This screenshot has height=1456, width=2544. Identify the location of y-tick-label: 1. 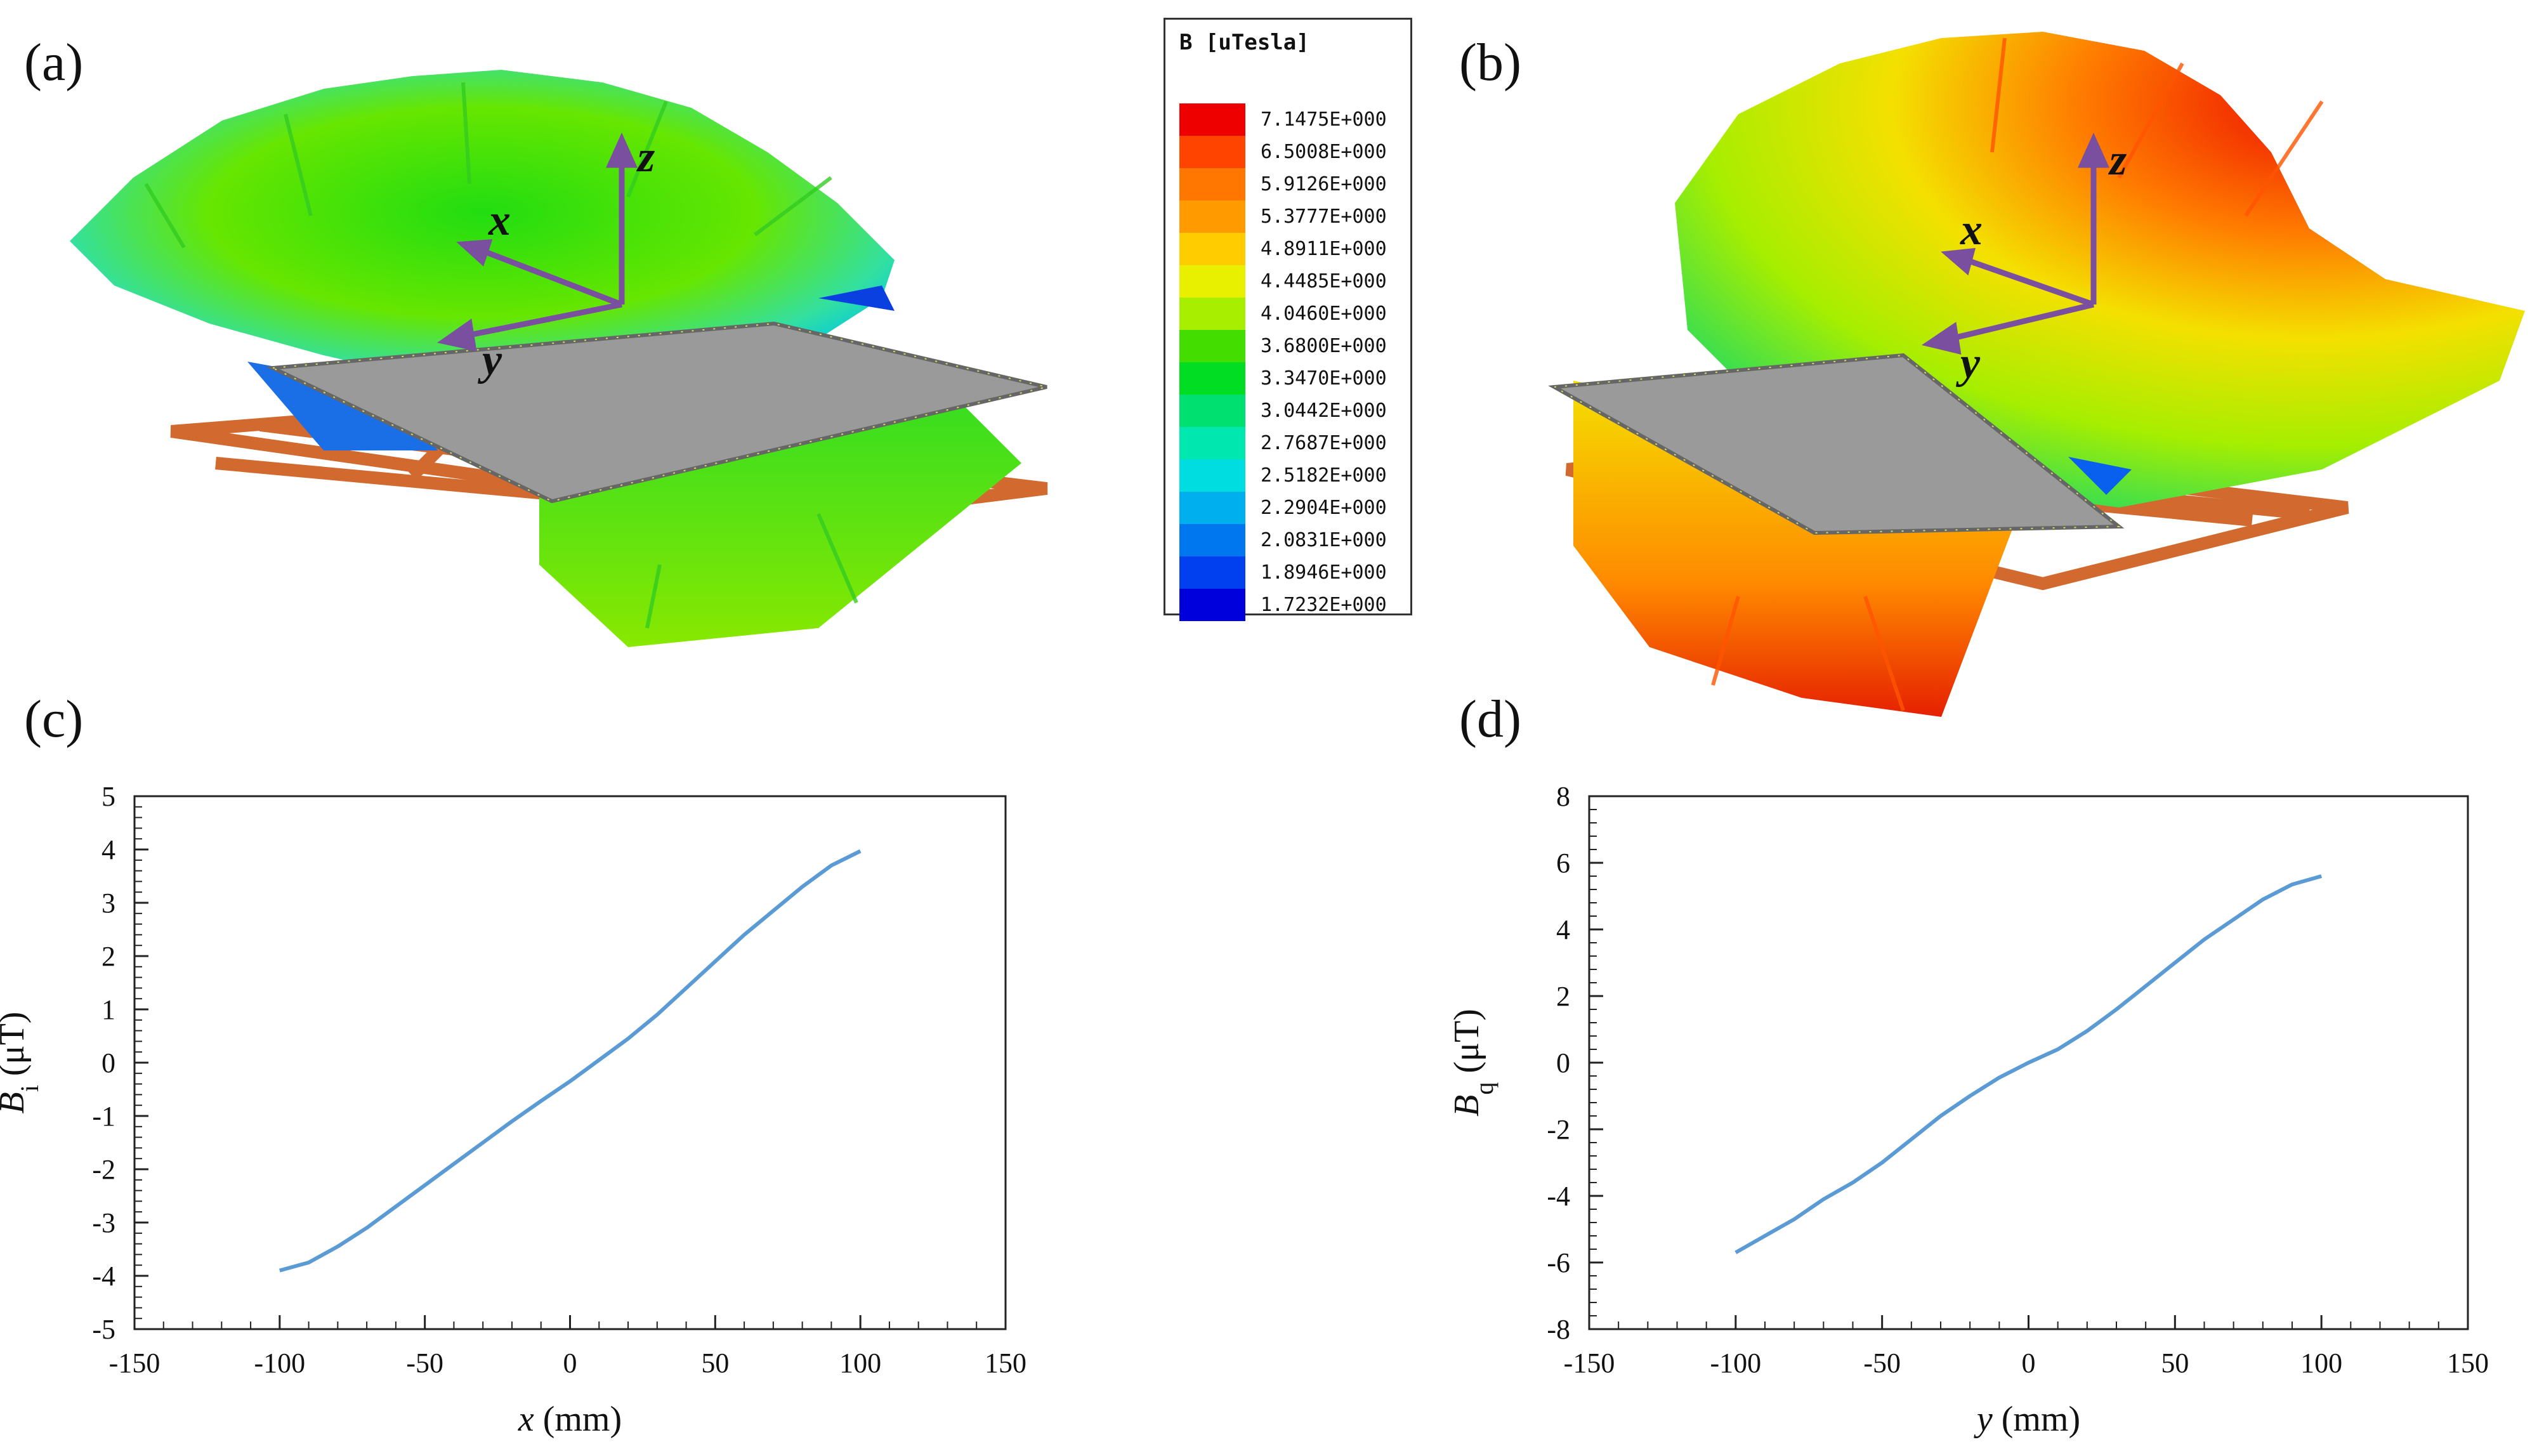
(108, 1009).